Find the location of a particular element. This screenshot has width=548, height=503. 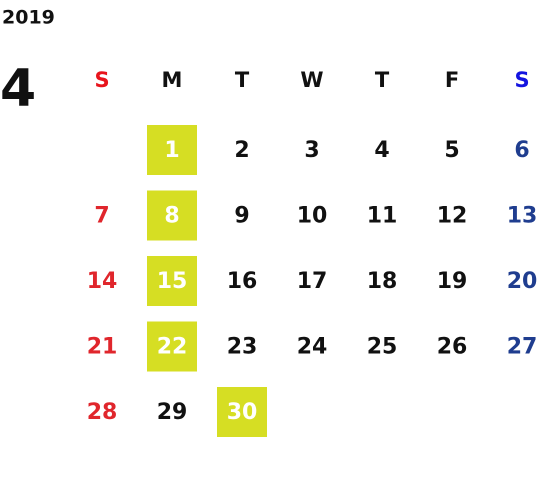

year: 2019 is located at coordinates (28, 18).